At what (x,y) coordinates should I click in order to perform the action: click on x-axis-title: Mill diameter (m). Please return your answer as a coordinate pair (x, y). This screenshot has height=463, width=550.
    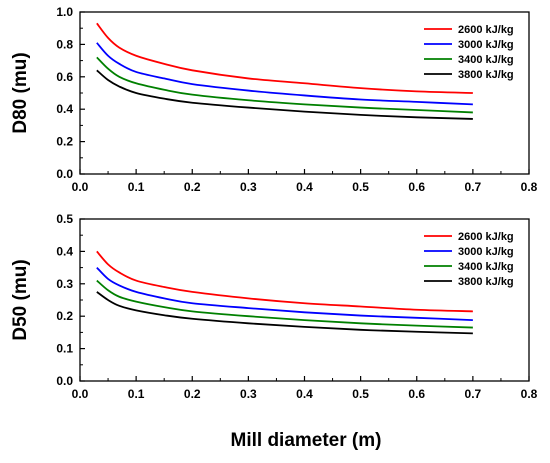
    Looking at the image, I should click on (306, 440).